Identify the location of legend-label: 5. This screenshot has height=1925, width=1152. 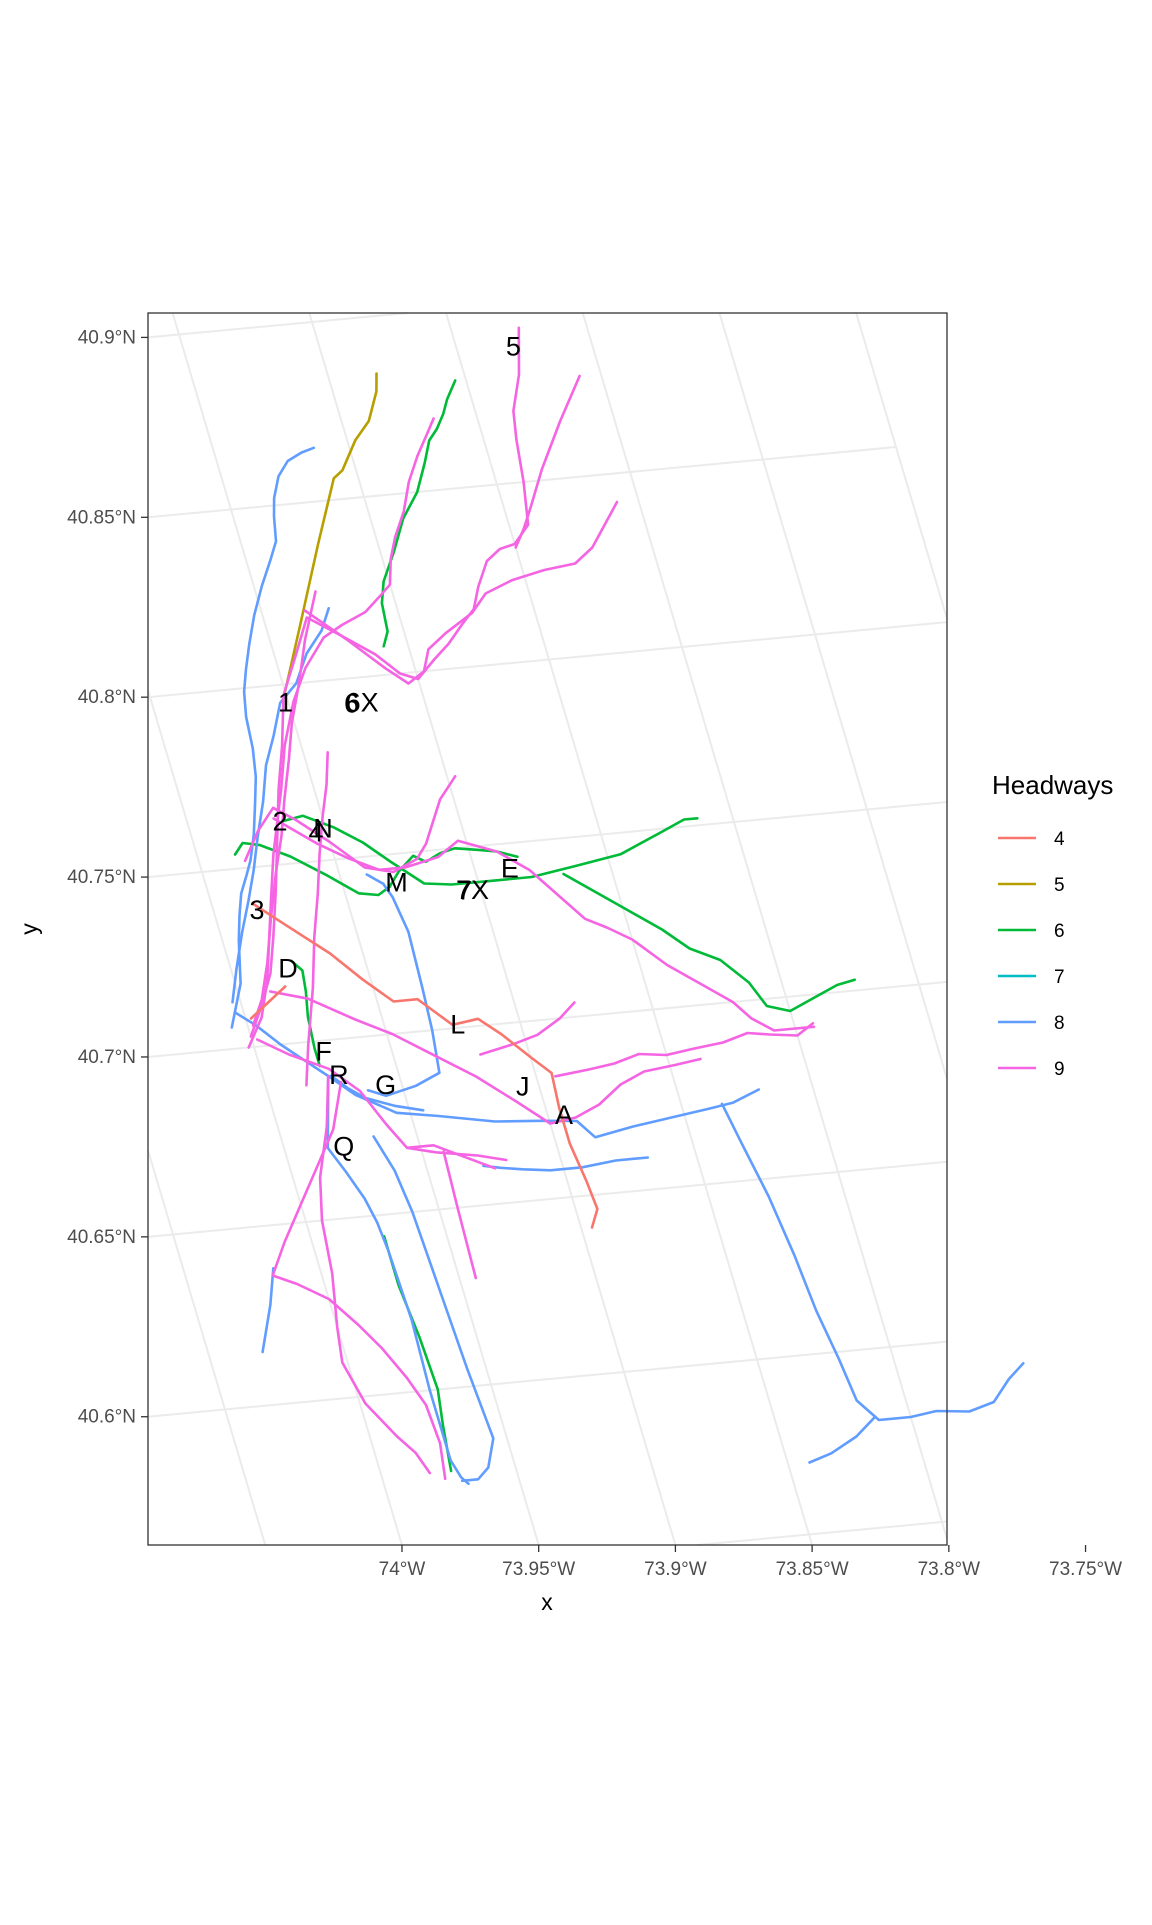
(1059, 885).